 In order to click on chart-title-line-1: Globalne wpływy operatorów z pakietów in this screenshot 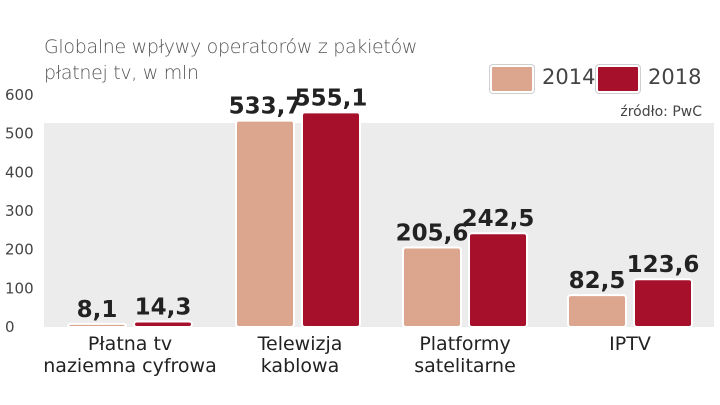, I will do `click(231, 47)`.